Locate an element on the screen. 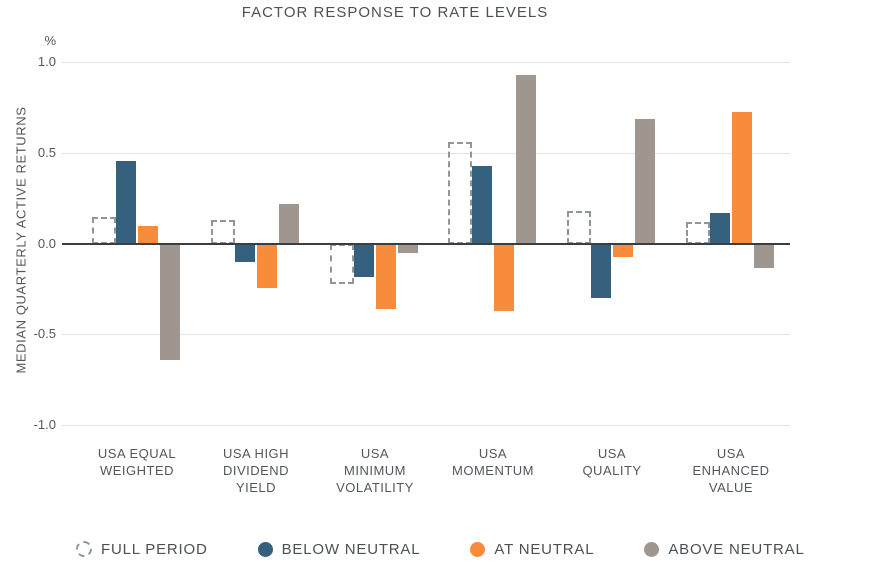 This screenshot has width=870, height=580. category-label-usa-high-dividend-yield: USA HIGH DIVIDEND YIELD is located at coordinates (256, 470).